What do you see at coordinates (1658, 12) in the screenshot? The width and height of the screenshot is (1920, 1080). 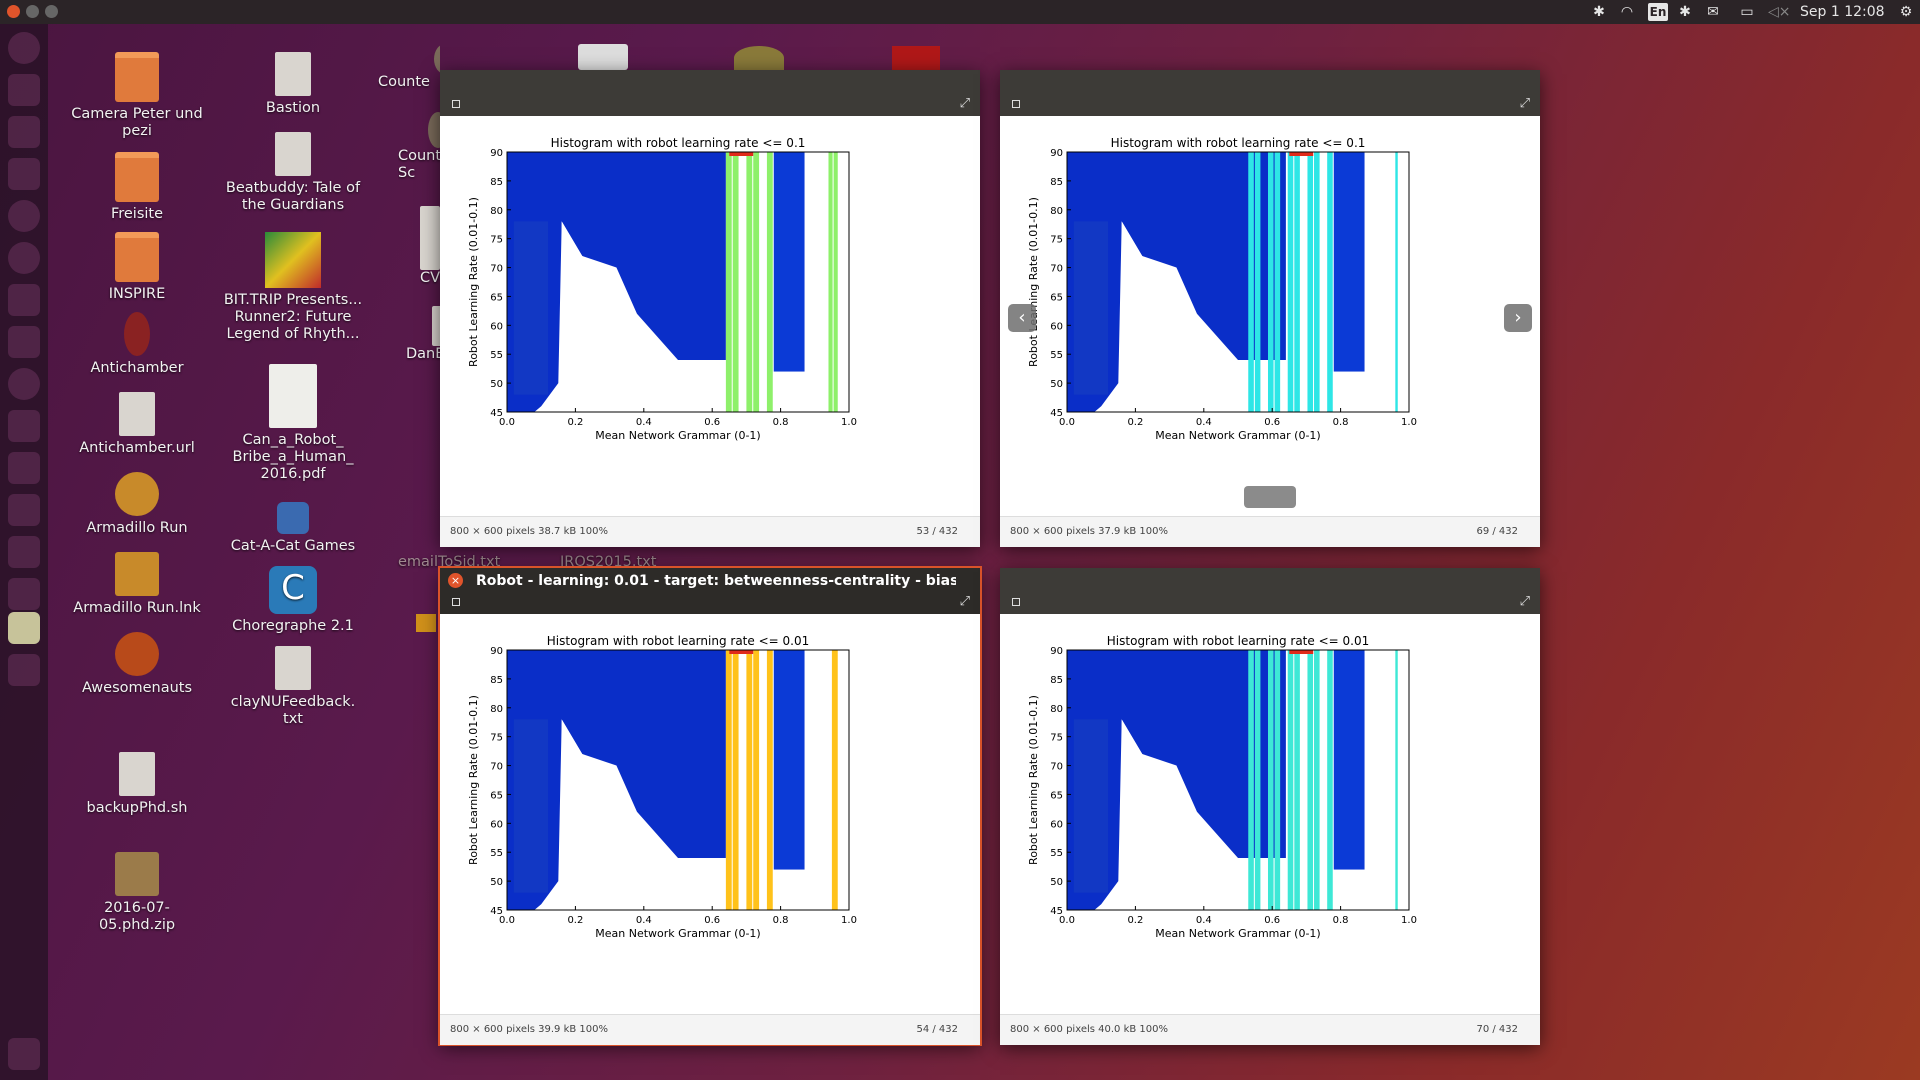 I see `keyboard-layout-indicator: En` at bounding box center [1658, 12].